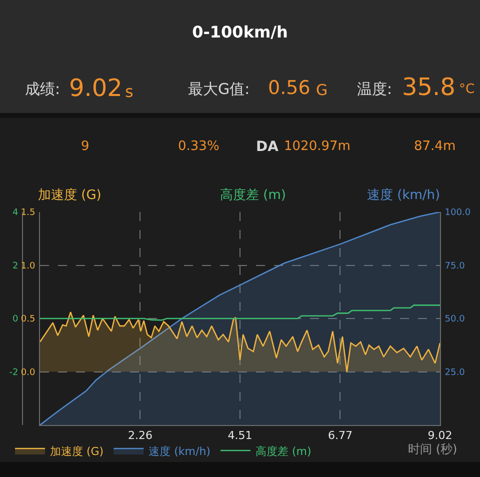 This screenshot has height=477, width=480. Describe the element at coordinates (13, 373) in the screenshot. I see `y3-tick-label: -2` at that location.